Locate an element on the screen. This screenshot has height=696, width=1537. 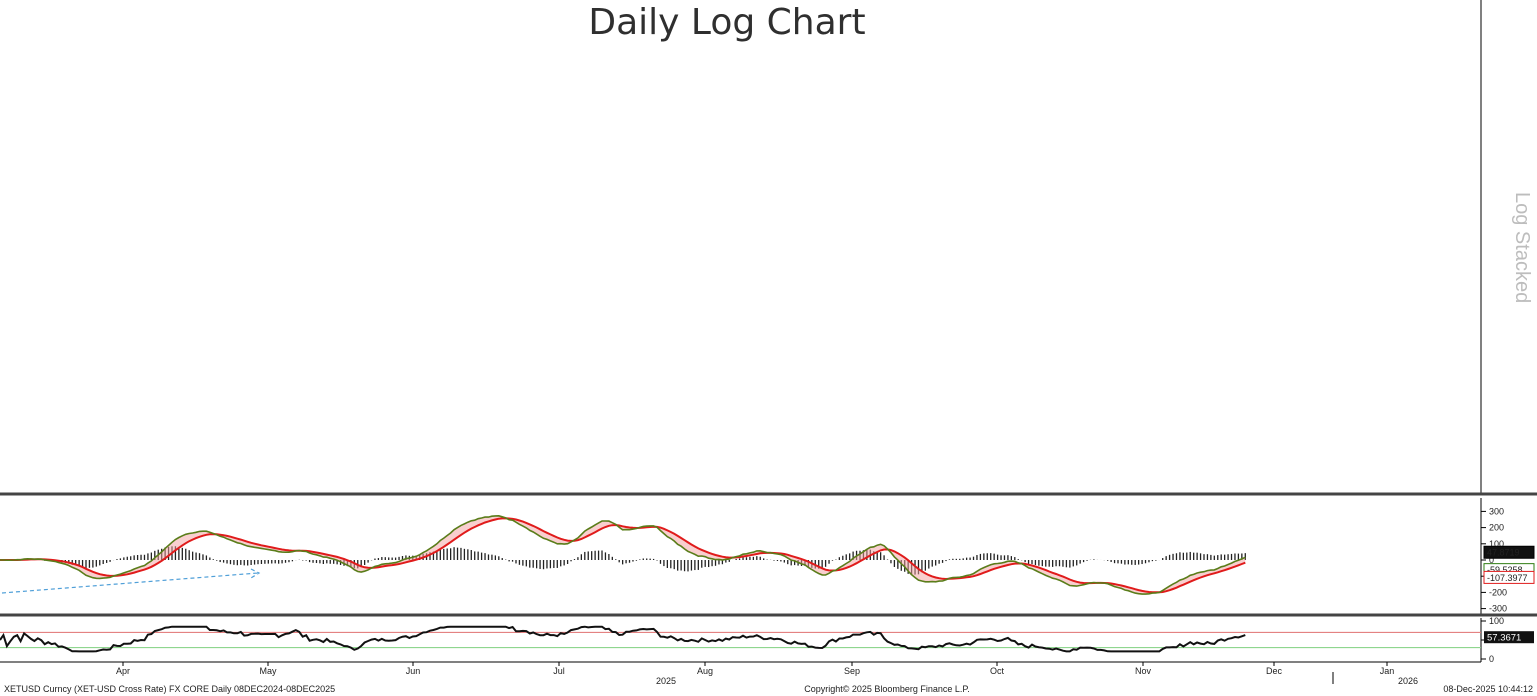
macd-tick-label: -300 is located at coordinates (1498, 609).